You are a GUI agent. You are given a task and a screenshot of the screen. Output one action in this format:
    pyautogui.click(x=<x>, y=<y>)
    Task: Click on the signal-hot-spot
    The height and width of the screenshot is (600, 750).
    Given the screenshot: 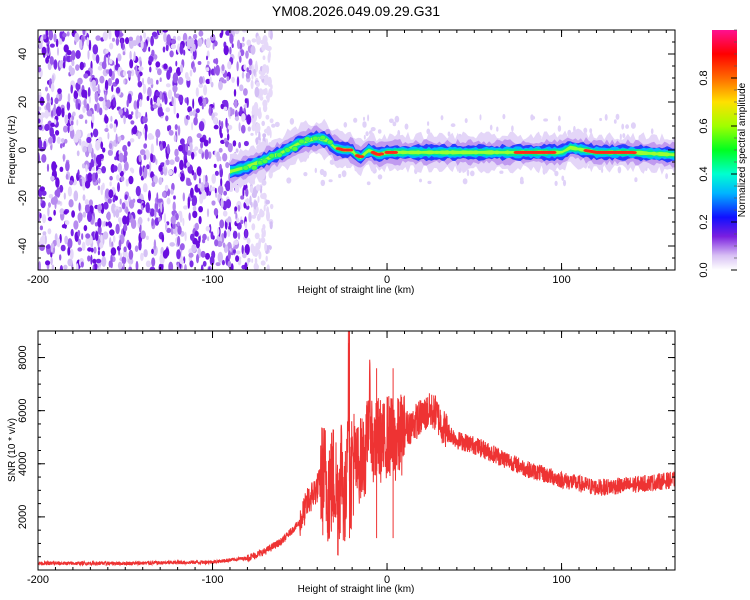 What is the action you would take?
    pyautogui.click(x=554, y=152)
    